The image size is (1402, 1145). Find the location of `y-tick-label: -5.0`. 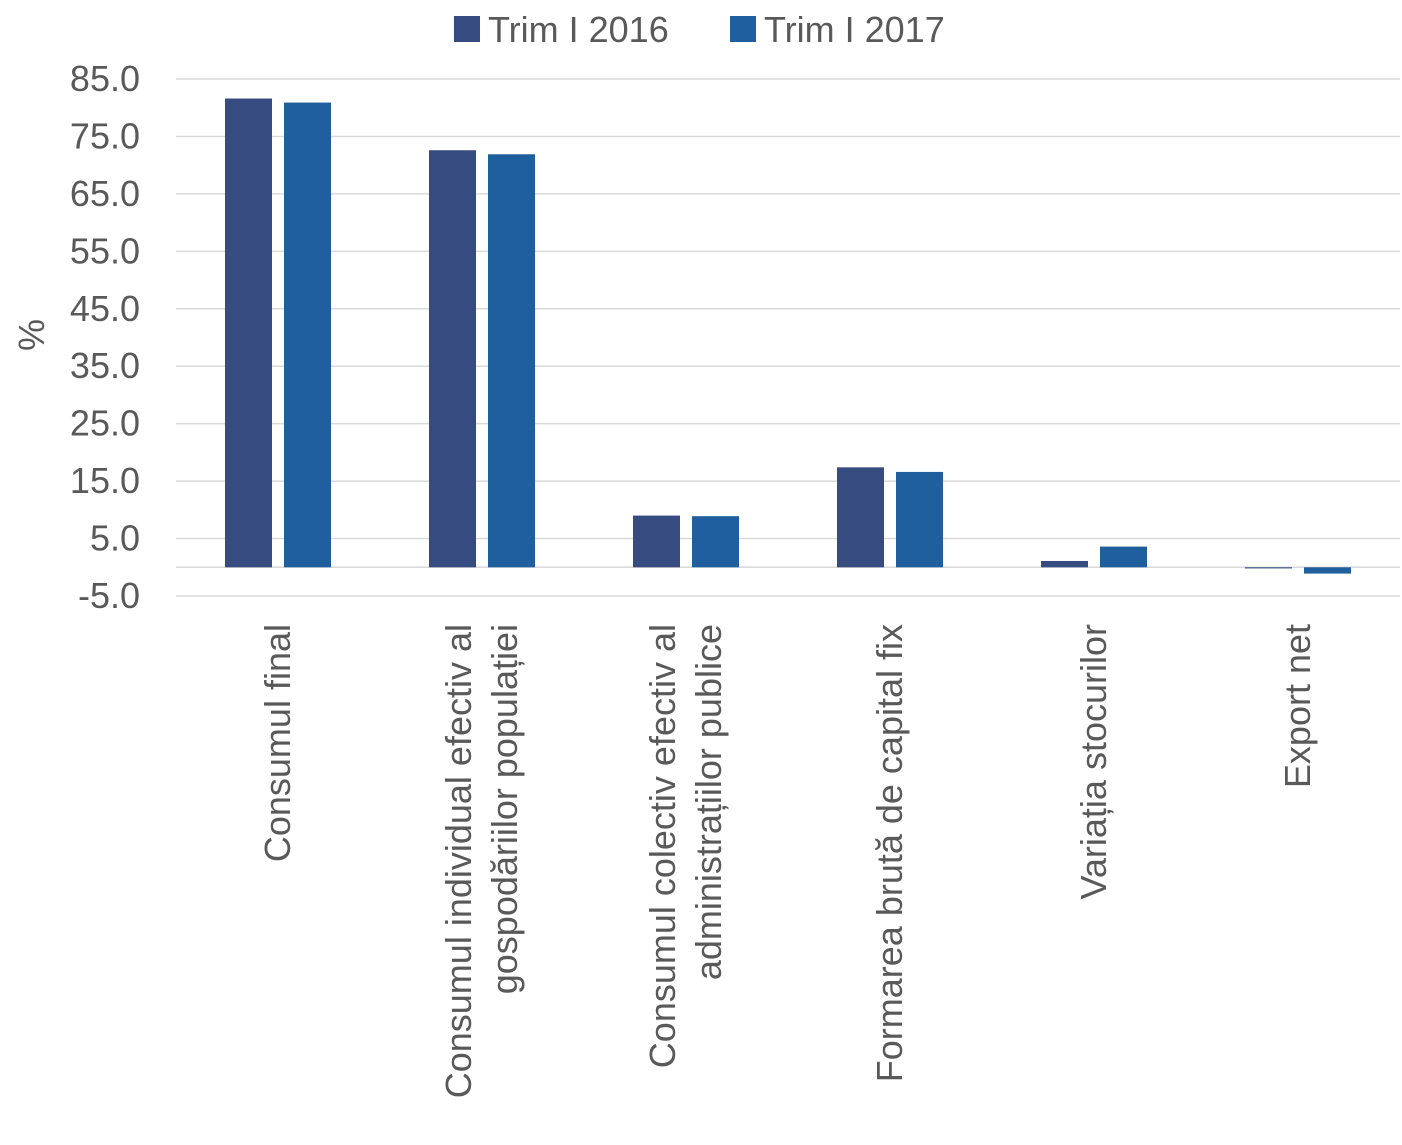

y-tick-label: -5.0 is located at coordinates (109, 595).